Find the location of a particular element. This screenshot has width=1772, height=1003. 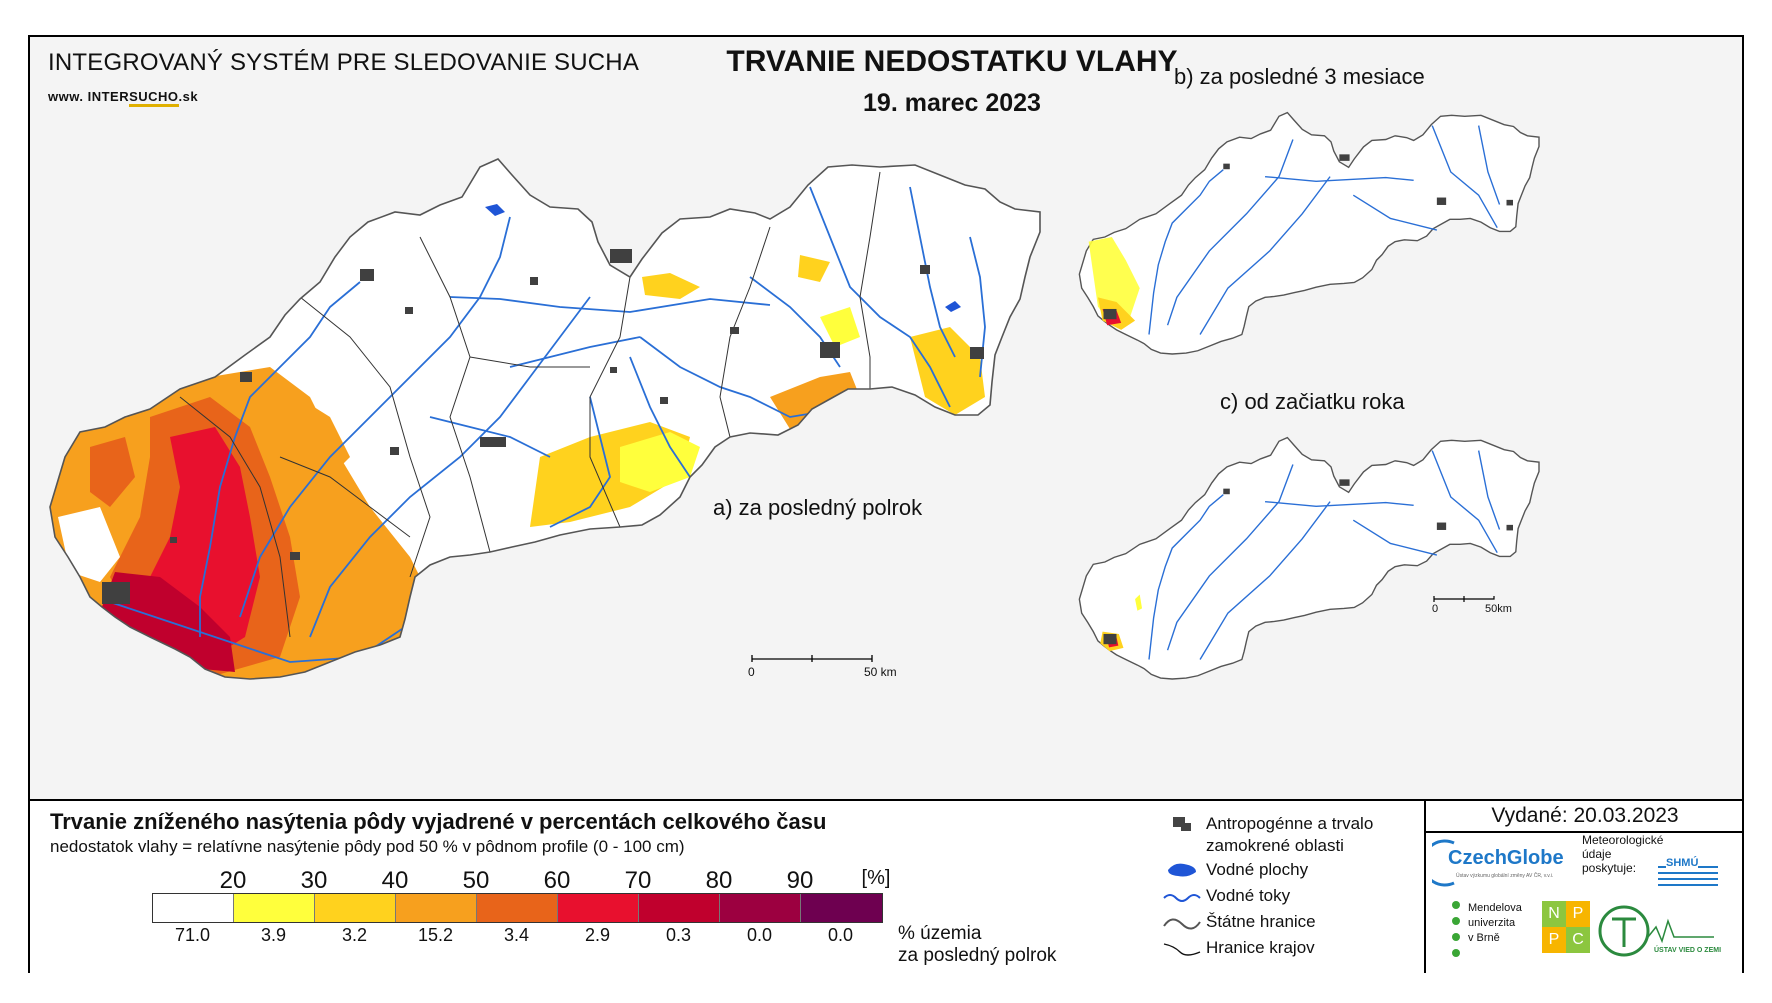

symbol-row: Vodné plochy is located at coordinates (1265, 870).